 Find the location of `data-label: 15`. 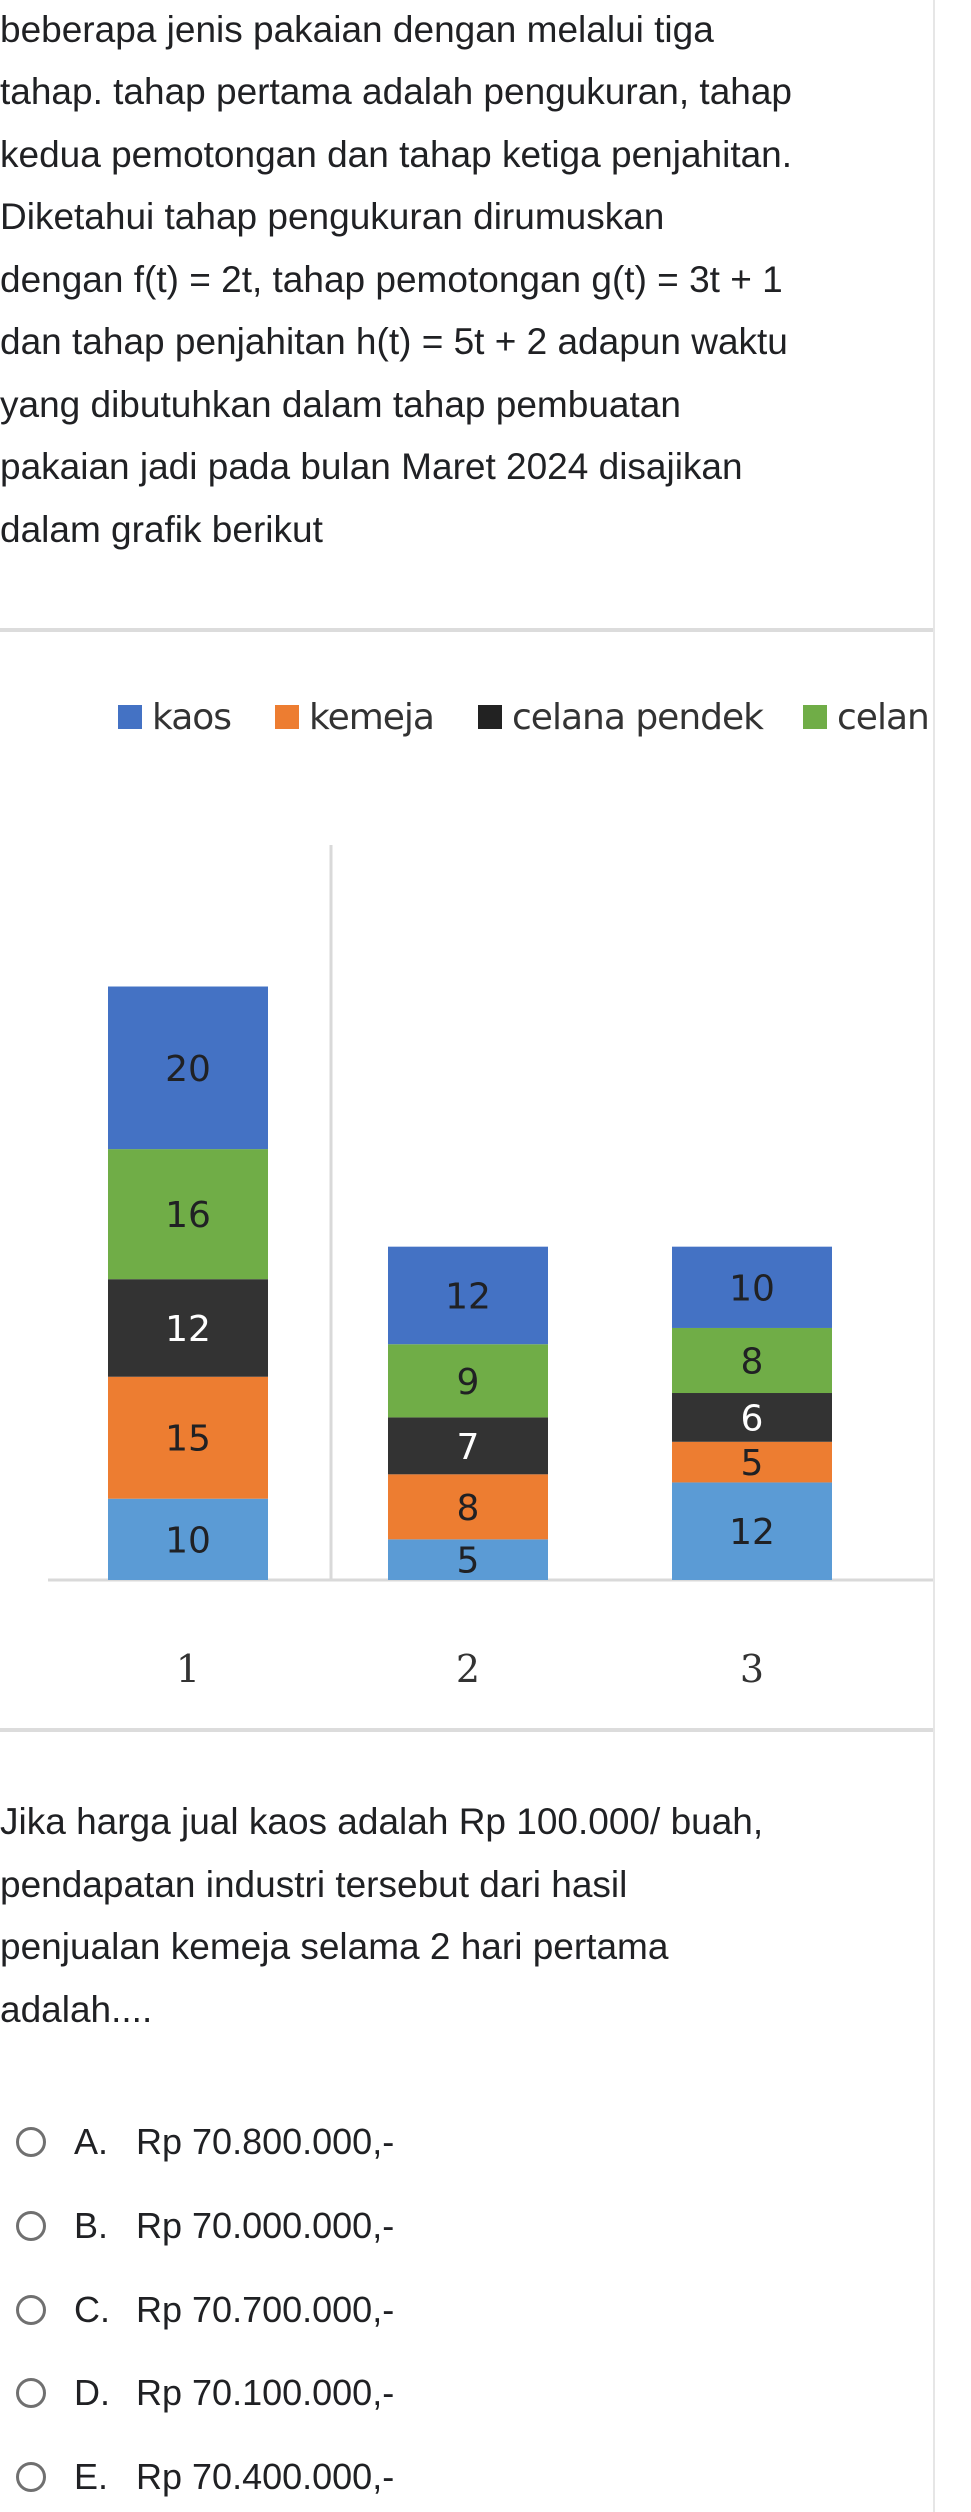

data-label: 15 is located at coordinates (188, 1439).